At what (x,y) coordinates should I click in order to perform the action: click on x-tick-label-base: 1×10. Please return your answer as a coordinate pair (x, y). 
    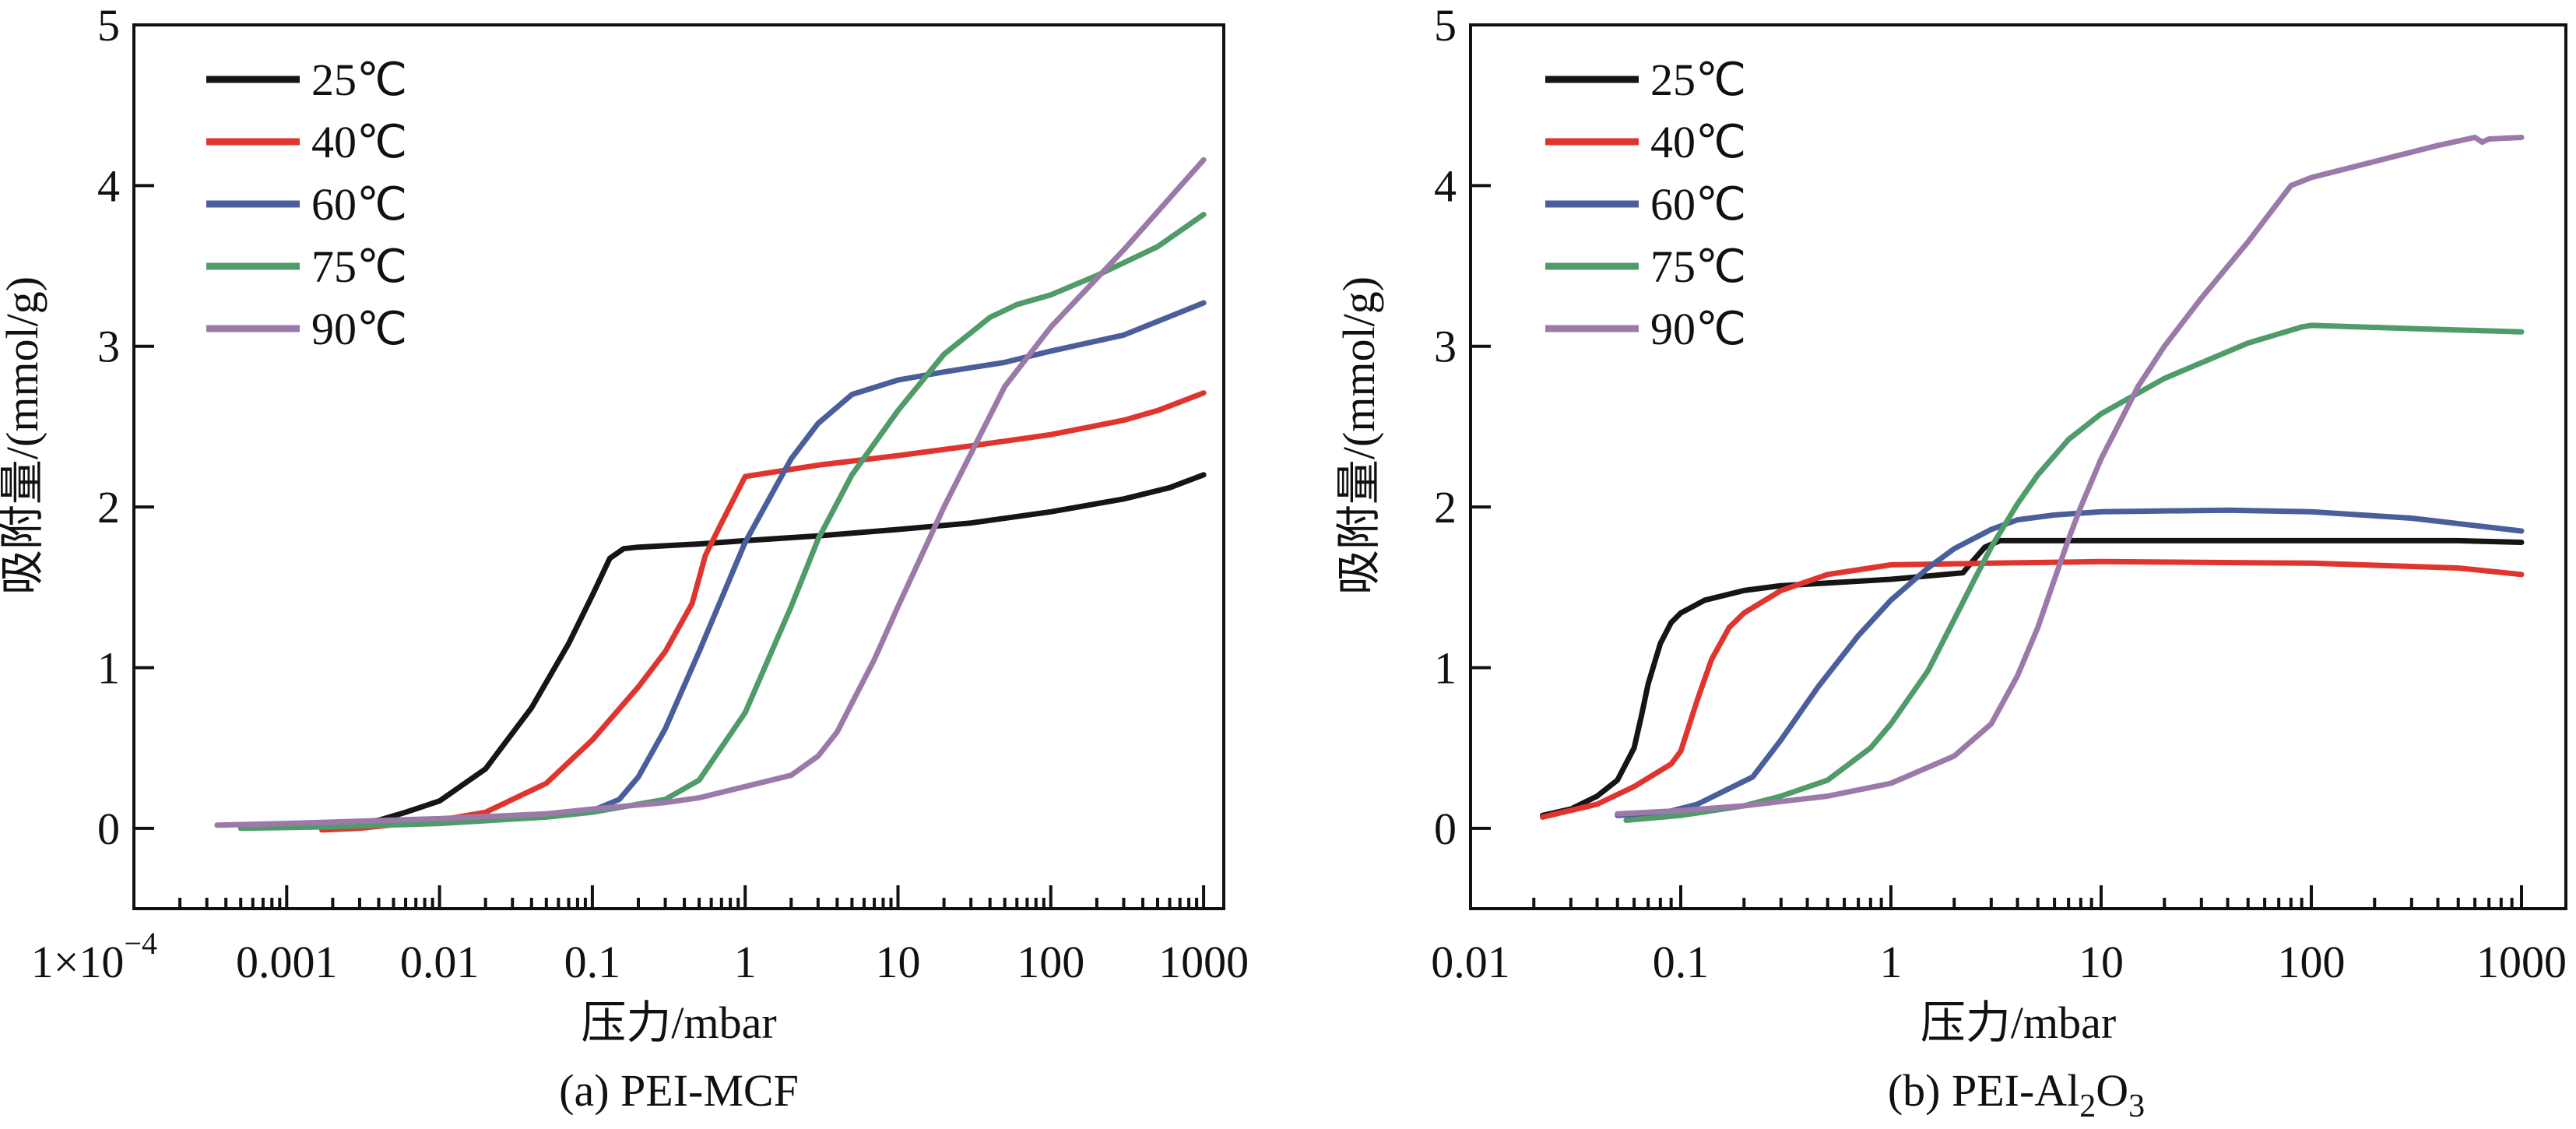
    Looking at the image, I should click on (78, 962).